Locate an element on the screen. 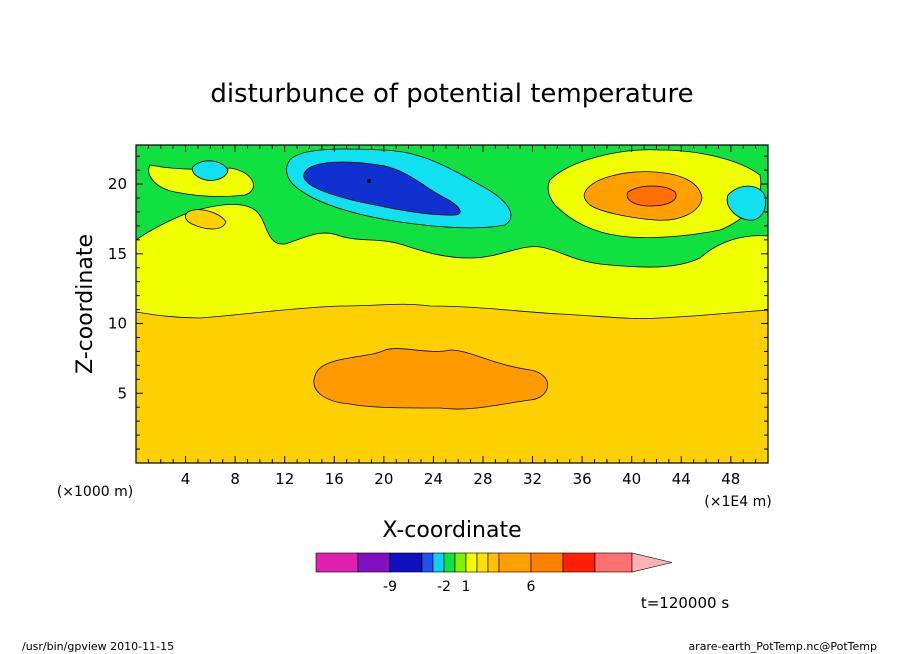 The image size is (904, 654). y-tick-label: 10 is located at coordinates (117, 324).